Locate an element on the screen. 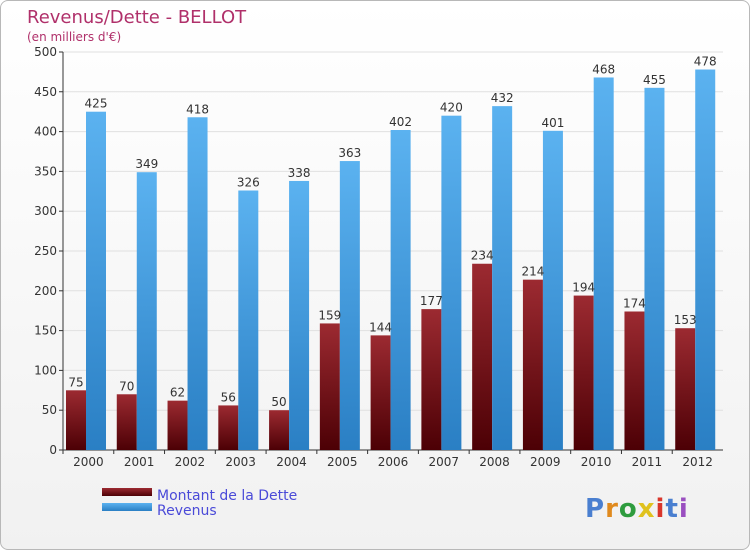  bar-revenus-2000 is located at coordinates (96, 280).